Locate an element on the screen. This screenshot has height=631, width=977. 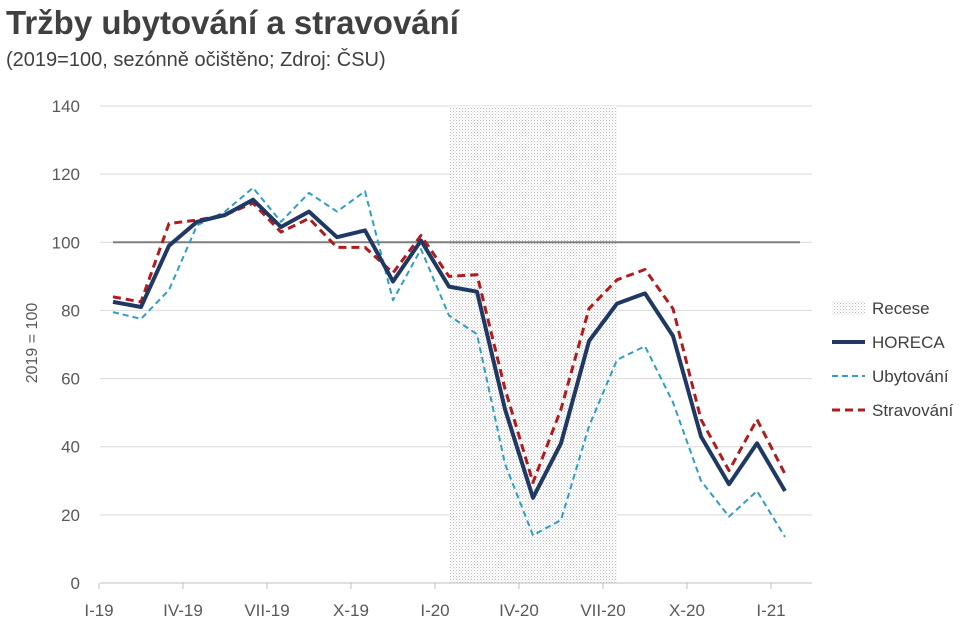
legend-label-recese: Recese is located at coordinates (901, 308).